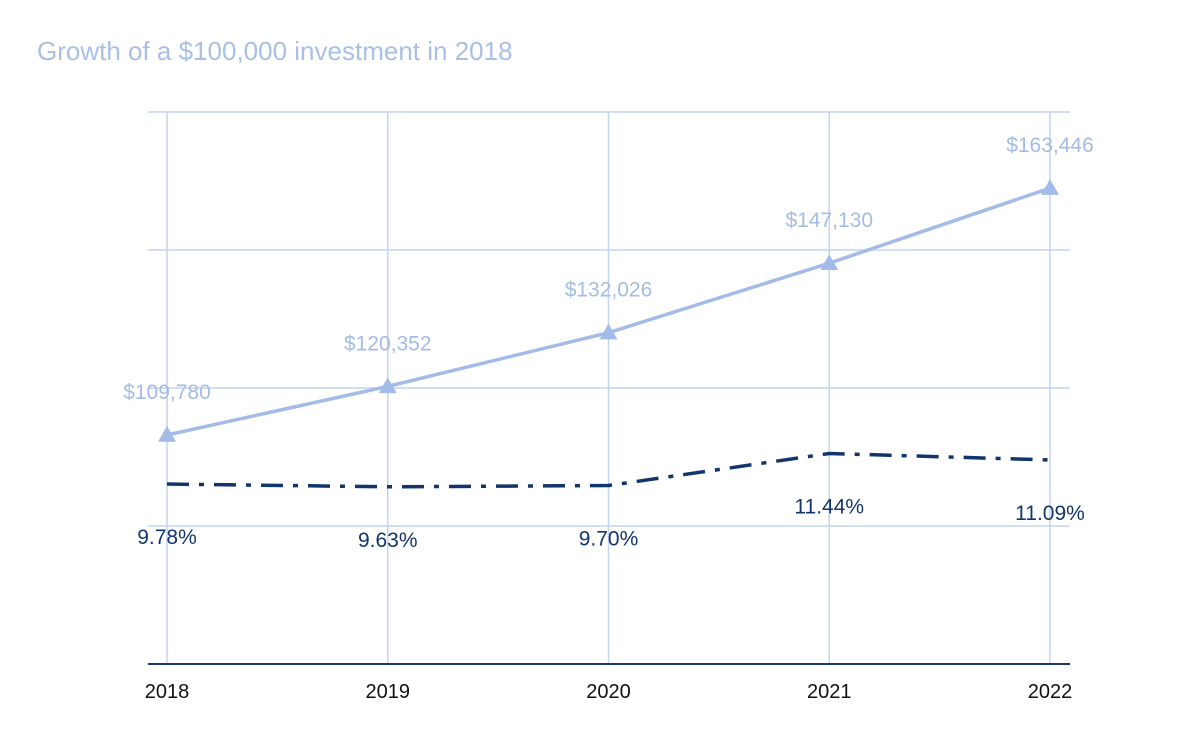 The height and width of the screenshot is (742, 1200). Describe the element at coordinates (167, 392) in the screenshot. I see `data-label-value: $109,780` at that location.